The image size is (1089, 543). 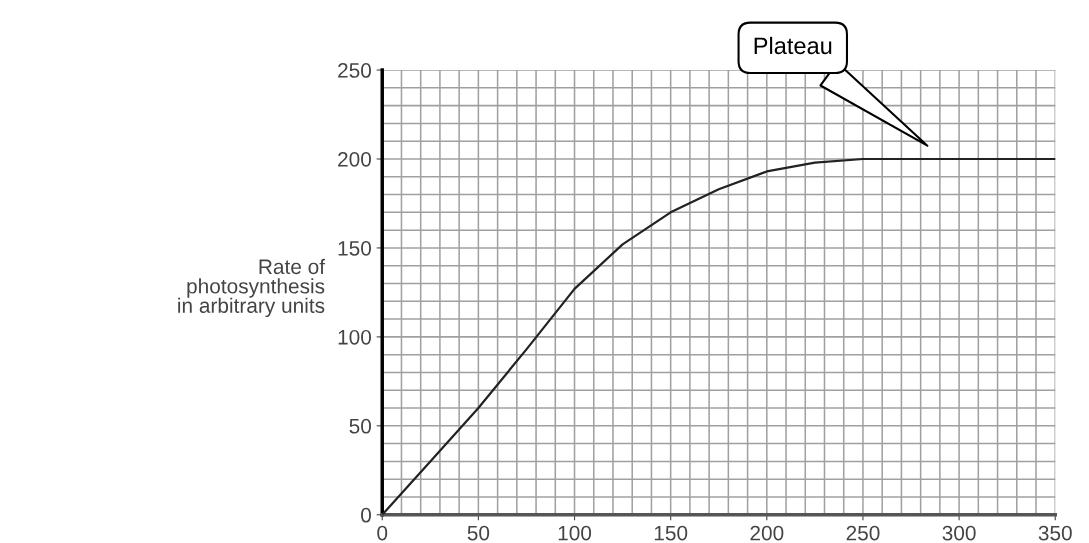 What do you see at coordinates (355, 159) in the screenshot?
I see `y-tick-label: 200` at bounding box center [355, 159].